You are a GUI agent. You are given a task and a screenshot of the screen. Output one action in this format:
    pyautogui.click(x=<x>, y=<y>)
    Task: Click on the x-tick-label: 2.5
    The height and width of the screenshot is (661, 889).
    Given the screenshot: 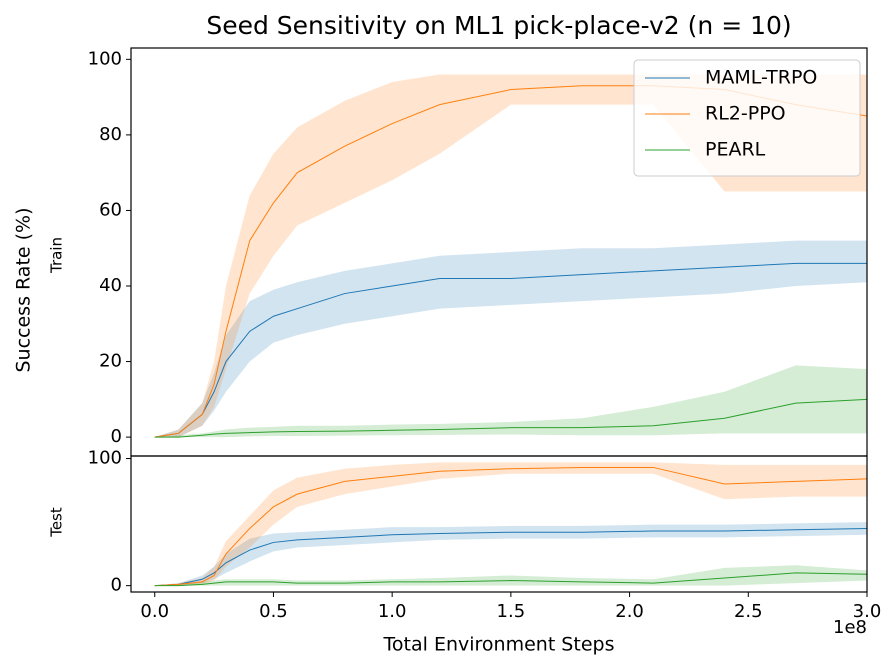 What is the action you would take?
    pyautogui.click(x=748, y=611)
    